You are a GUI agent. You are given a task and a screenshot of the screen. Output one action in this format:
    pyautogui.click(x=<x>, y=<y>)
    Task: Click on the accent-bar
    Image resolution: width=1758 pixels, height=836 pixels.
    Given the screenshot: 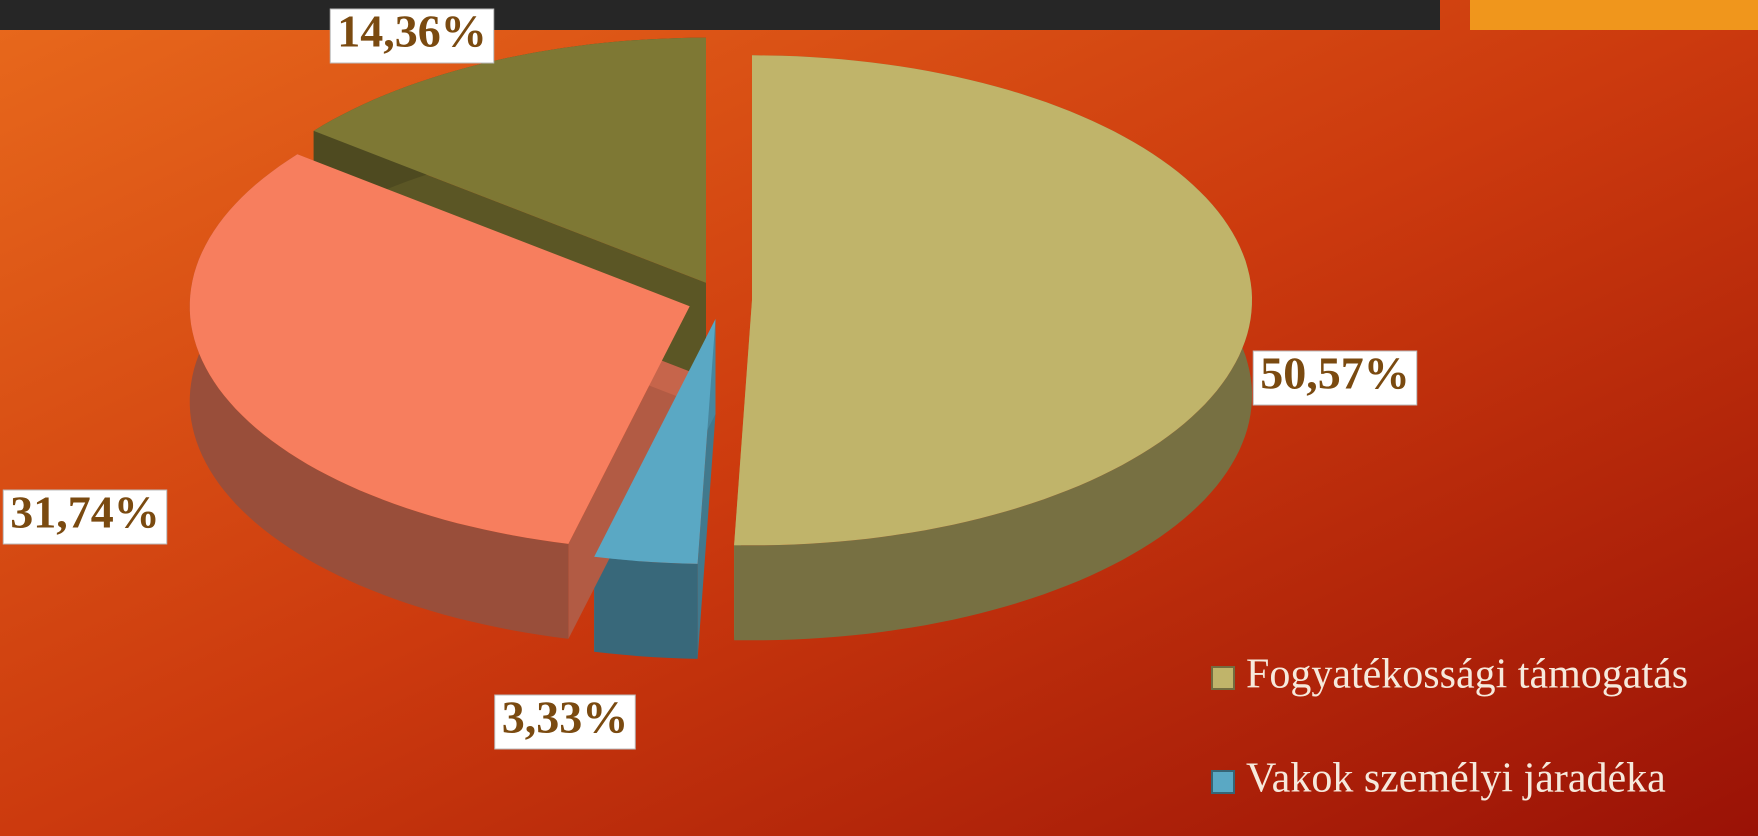 What is the action you would take?
    pyautogui.click(x=1614, y=15)
    